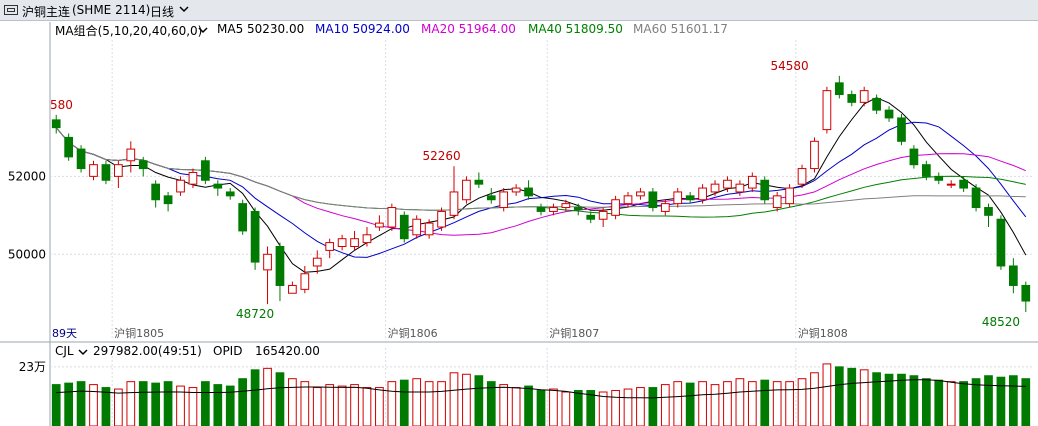 The image size is (1038, 426). What do you see at coordinates (129, 31) in the screenshot?
I see `ma-group-selector: MA组合(5,10,20,40,60,0)` at bounding box center [129, 31].